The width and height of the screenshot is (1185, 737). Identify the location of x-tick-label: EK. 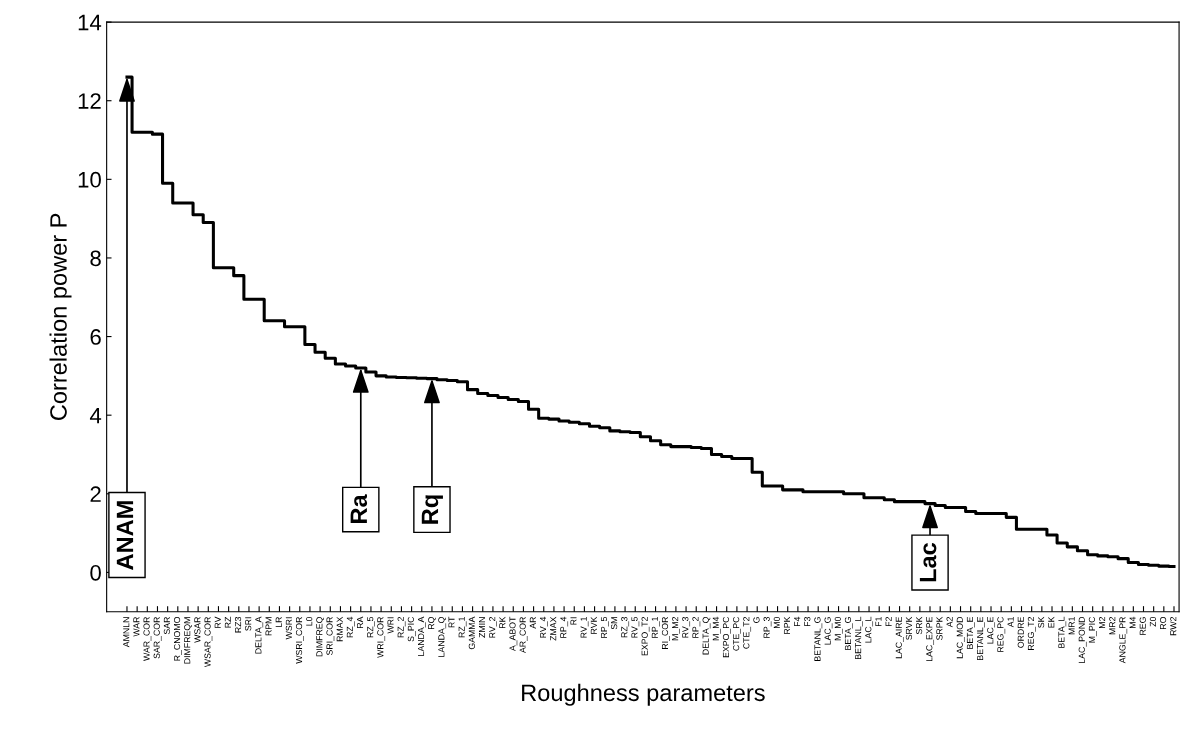
(1051, 622).